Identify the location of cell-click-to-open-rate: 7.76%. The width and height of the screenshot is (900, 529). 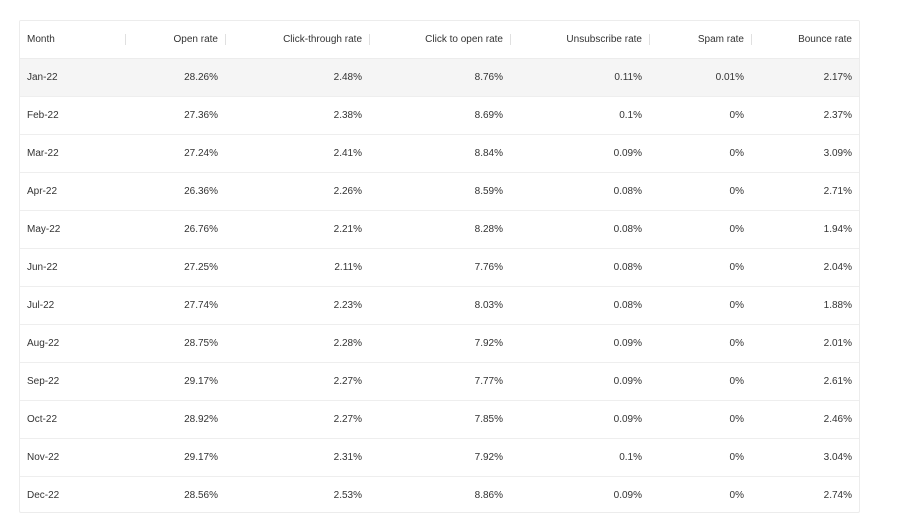
(439, 267).